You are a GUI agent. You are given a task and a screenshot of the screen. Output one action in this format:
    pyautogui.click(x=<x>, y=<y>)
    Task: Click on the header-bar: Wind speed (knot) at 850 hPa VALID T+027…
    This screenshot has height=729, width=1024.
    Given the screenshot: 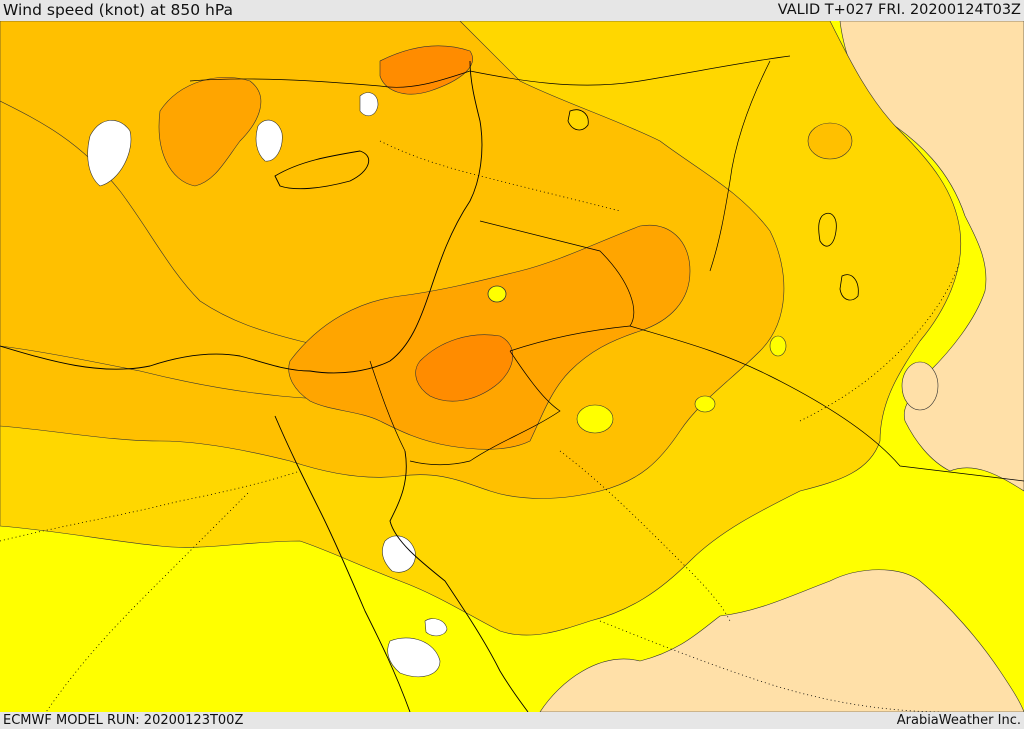 What is the action you would take?
    pyautogui.click(x=512, y=10)
    